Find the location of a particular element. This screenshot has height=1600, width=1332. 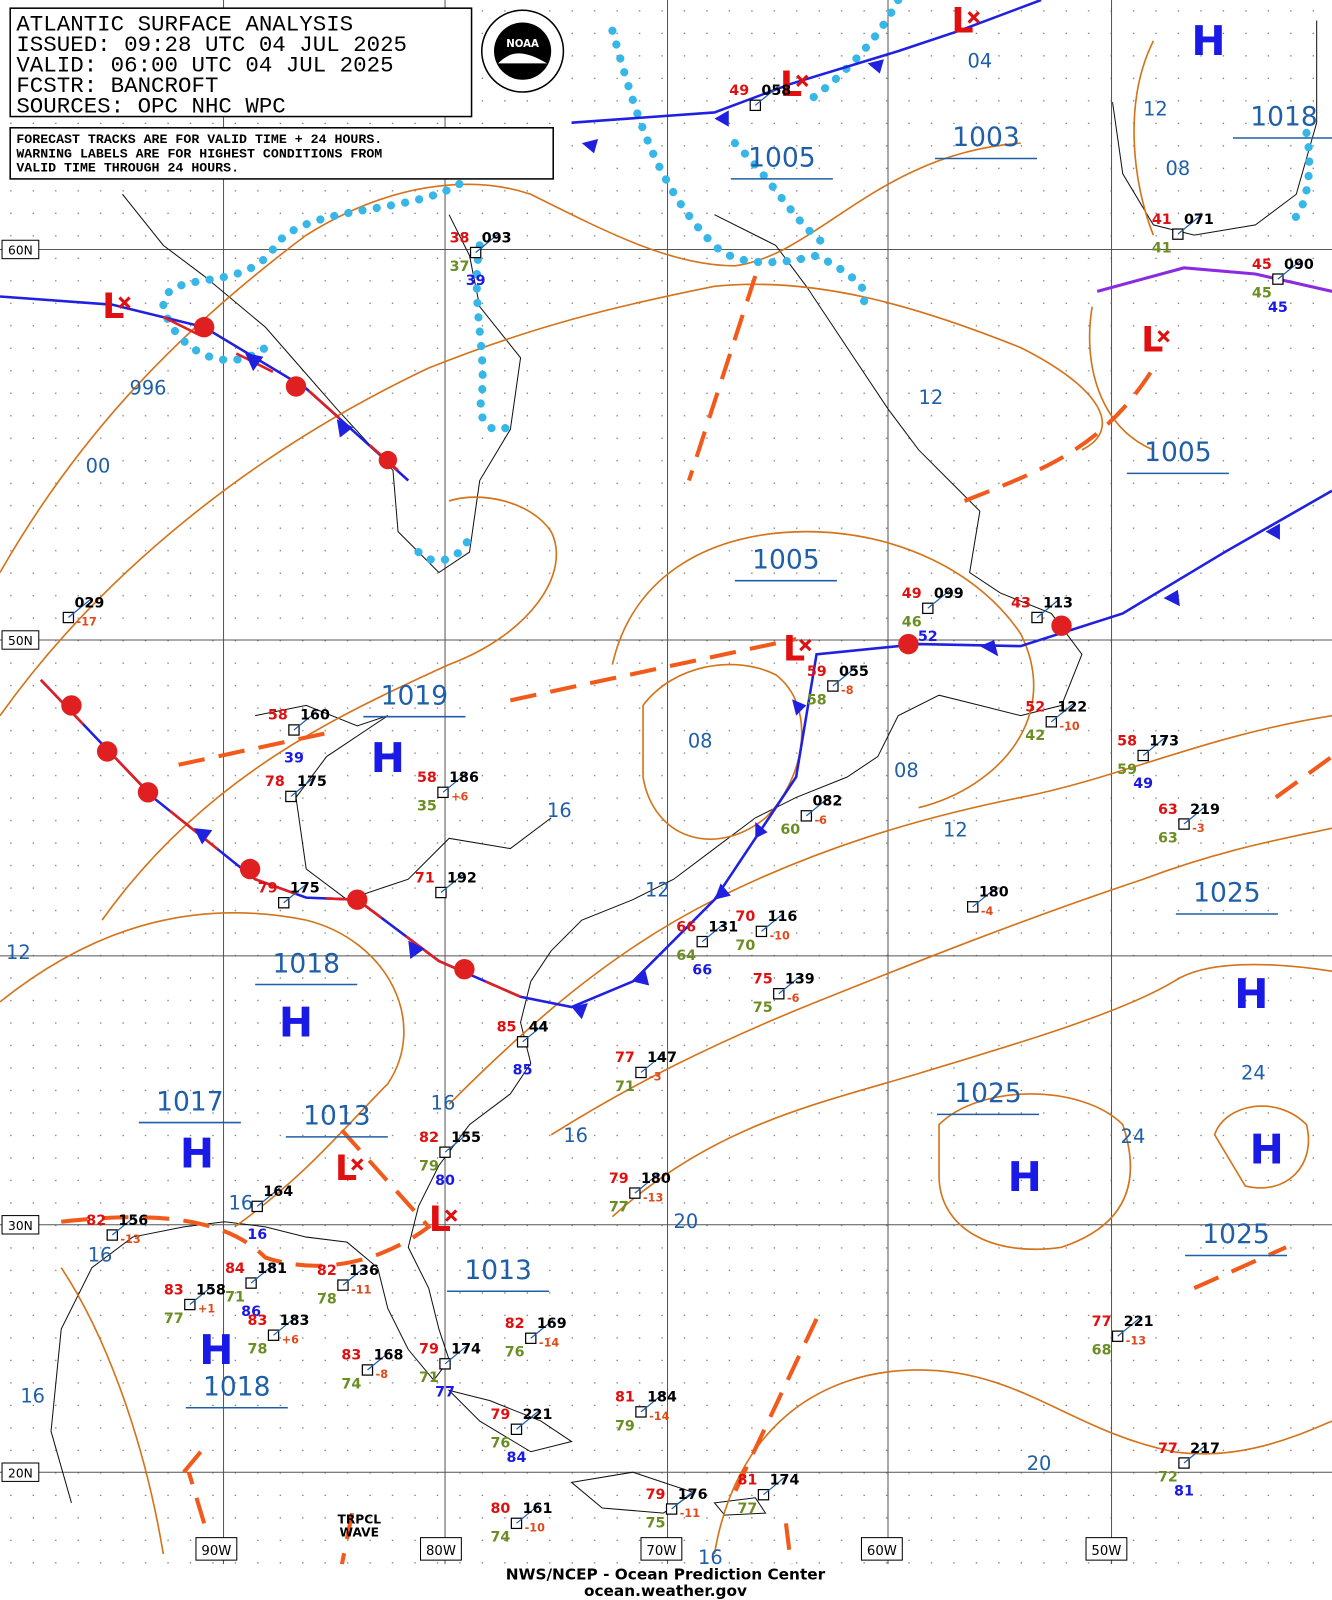

isobar-label: 1013 is located at coordinates (498, 1270).